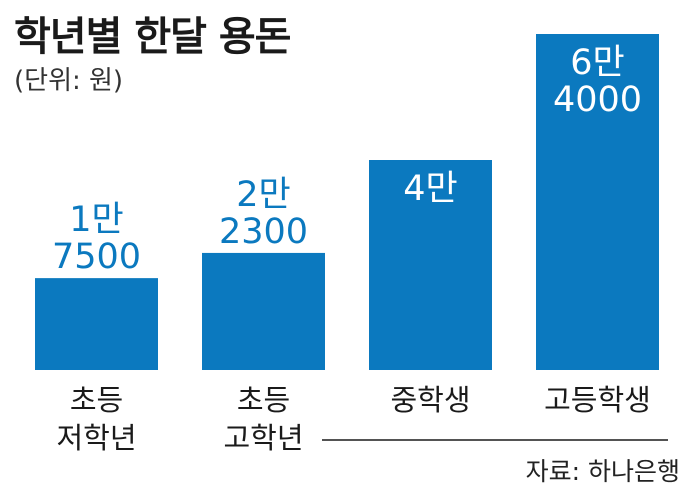 The height and width of the screenshot is (500, 698). What do you see at coordinates (96, 438) in the screenshot?
I see `category-label-0-1: 저학년` at bounding box center [96, 438].